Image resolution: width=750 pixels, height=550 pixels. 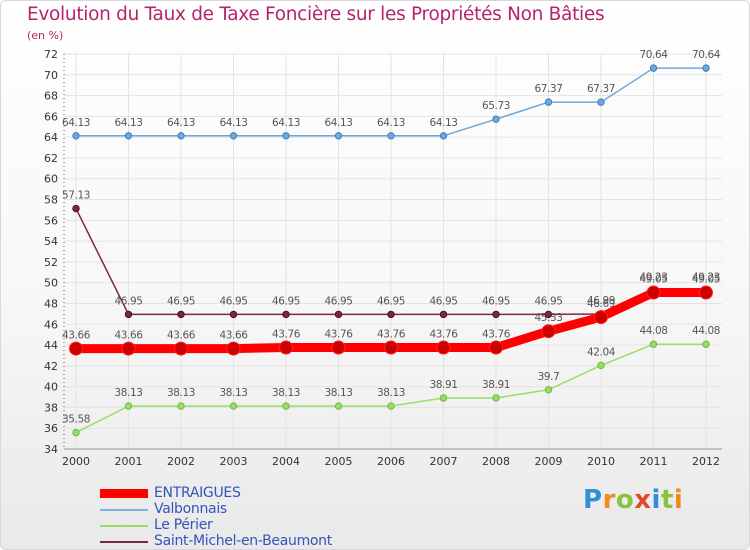 What do you see at coordinates (391, 320) in the screenshot?
I see `series-entraigues` at bounding box center [391, 320].